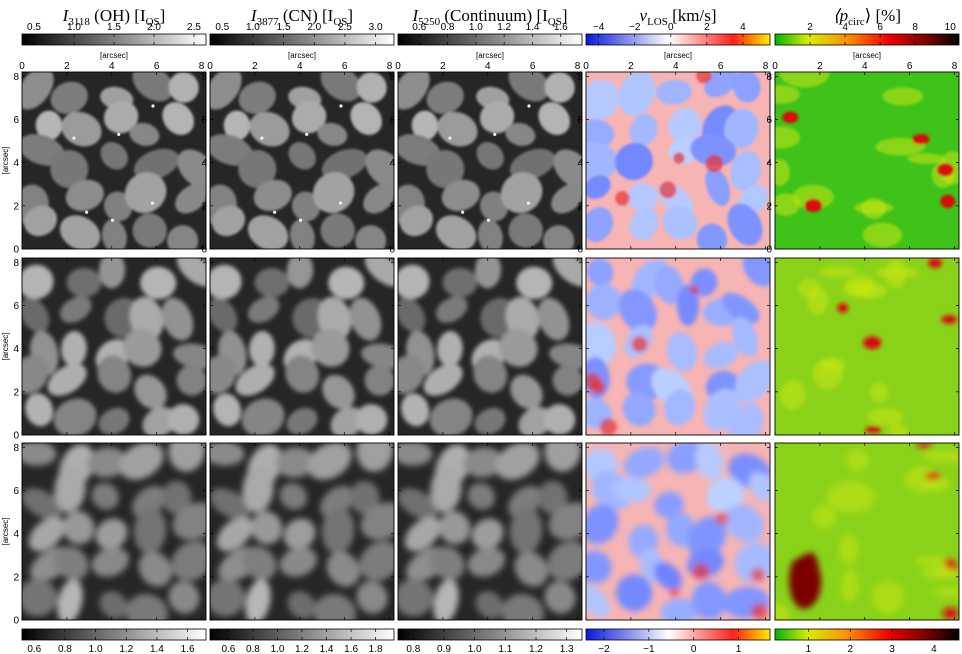 Image resolution: width=962 pixels, height=654 pixels. What do you see at coordinates (867, 34) in the screenshot?
I see `colorbar-top-5: 2 4 6 8 10` at bounding box center [867, 34].